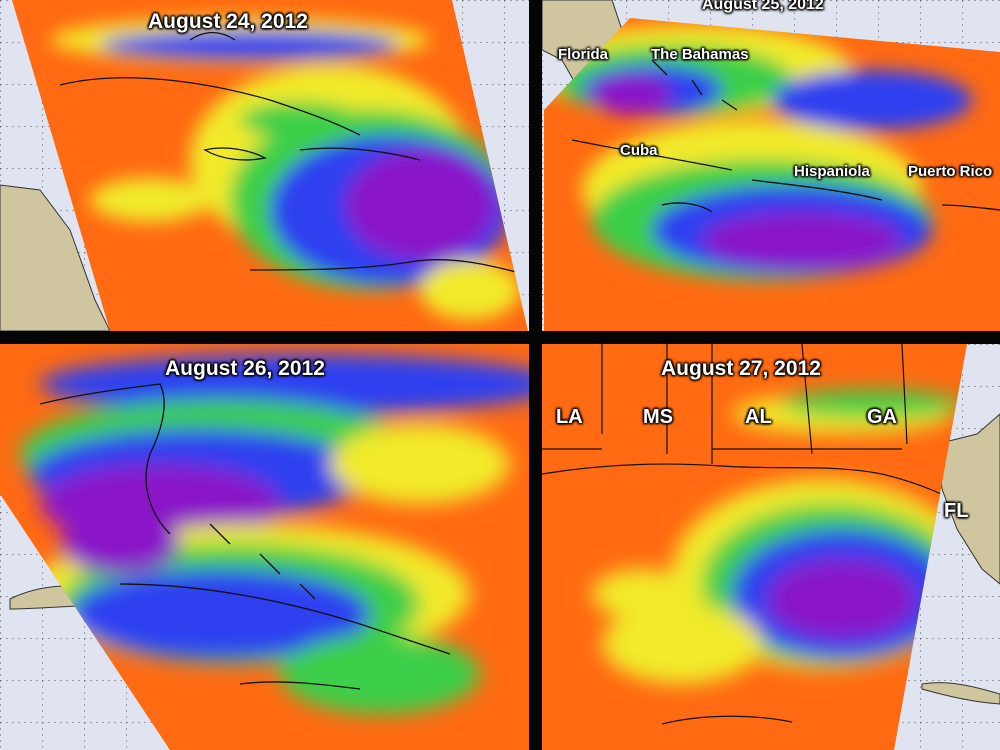  I want to click on place-label-florida: Florida, so click(583, 54).